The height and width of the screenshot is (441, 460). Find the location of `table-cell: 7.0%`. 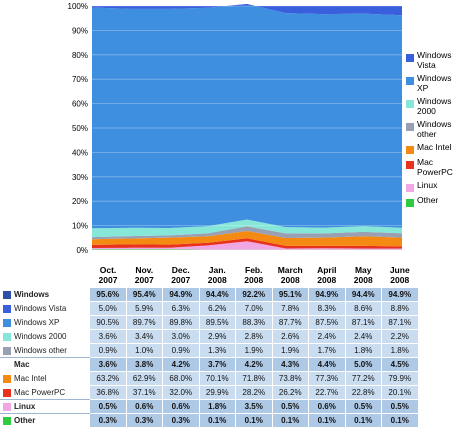

table-cell: 7.0% is located at coordinates (254, 308).